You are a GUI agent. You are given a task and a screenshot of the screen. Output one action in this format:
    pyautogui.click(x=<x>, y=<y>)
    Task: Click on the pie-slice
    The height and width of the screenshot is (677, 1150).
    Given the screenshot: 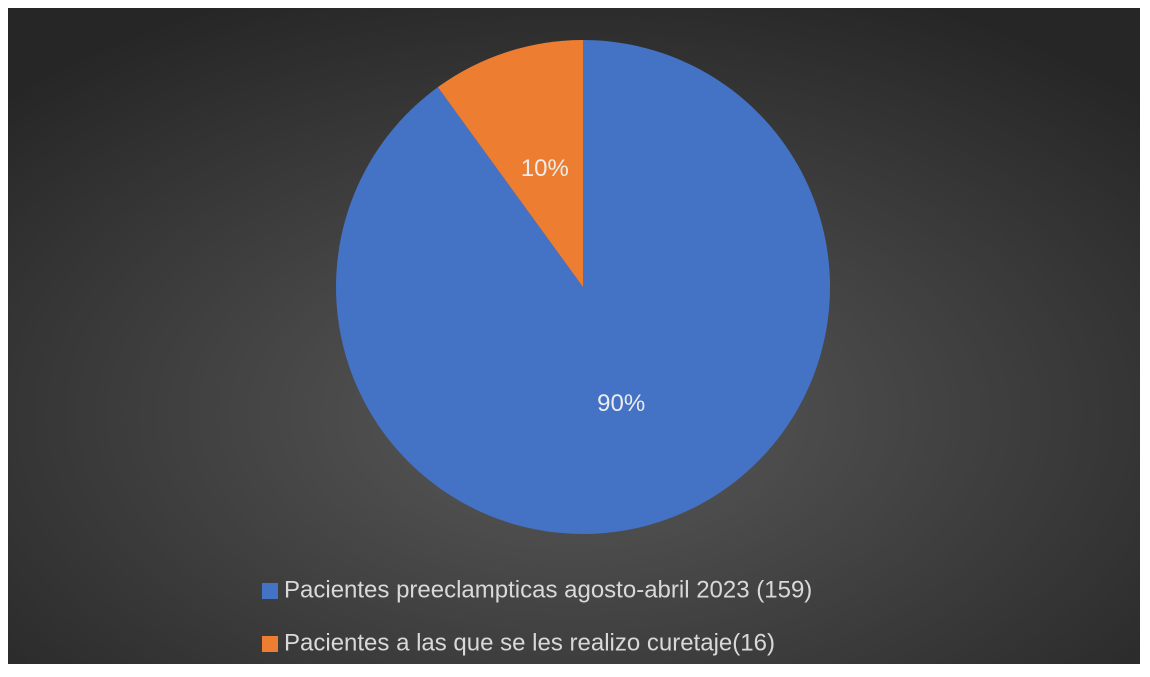 What is the action you would take?
    pyautogui.click(x=510, y=163)
    